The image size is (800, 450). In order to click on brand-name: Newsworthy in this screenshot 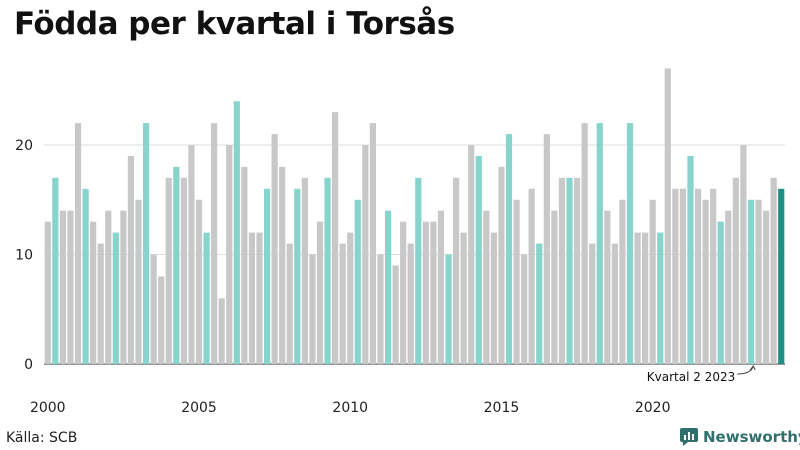, I will do `click(751, 437)`.